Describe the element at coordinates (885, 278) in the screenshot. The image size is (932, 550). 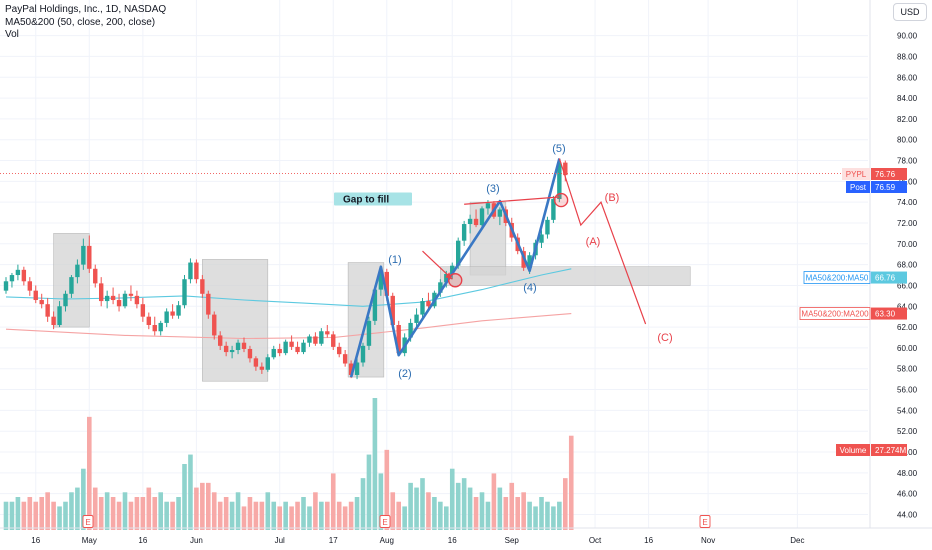
I see `ma50-tag-value: 66.76` at that location.